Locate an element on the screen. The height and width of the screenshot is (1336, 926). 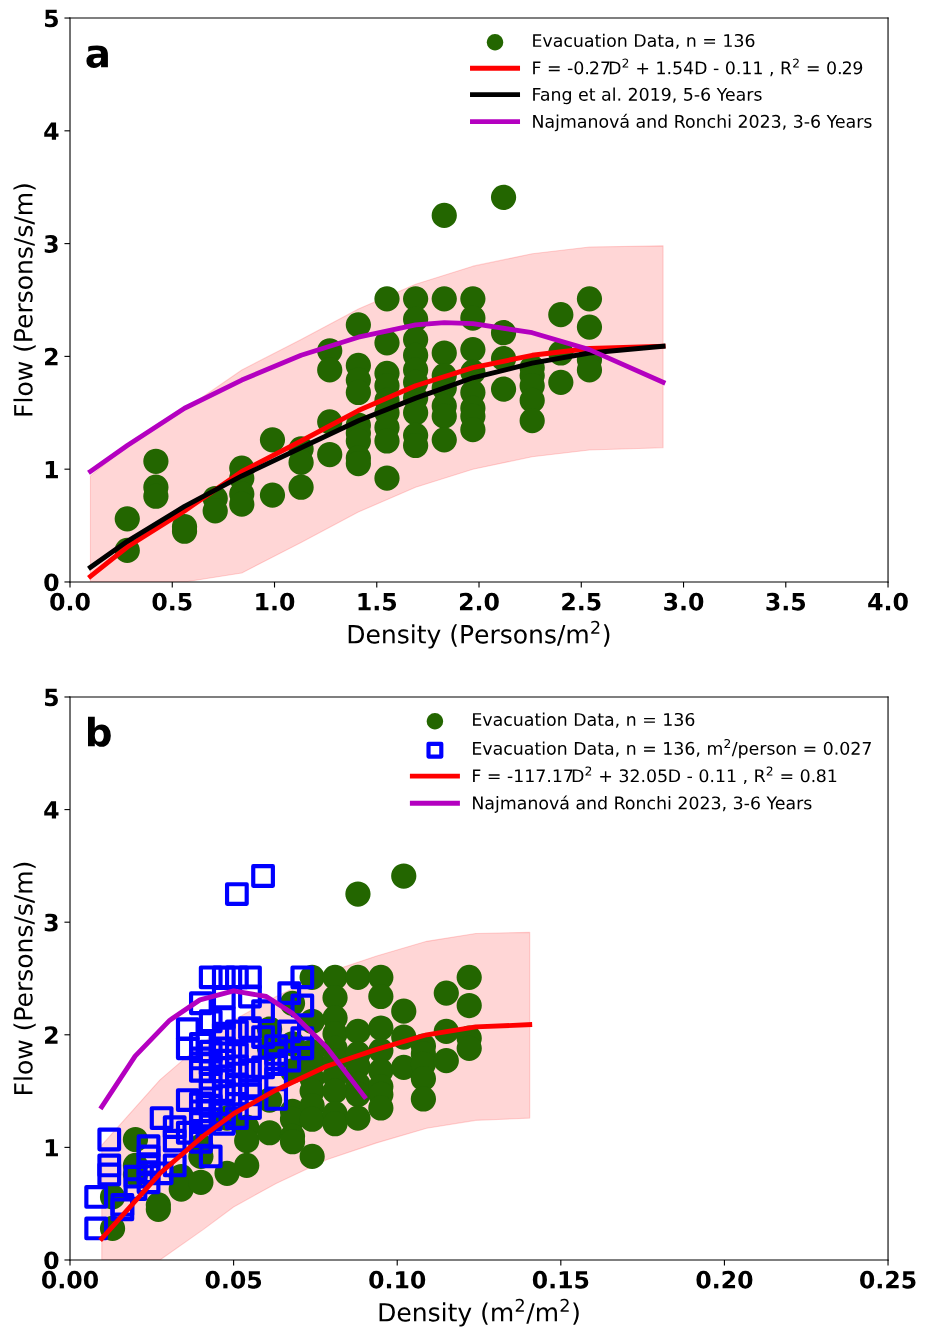
x-tick-label: 0.5 is located at coordinates (172, 601).